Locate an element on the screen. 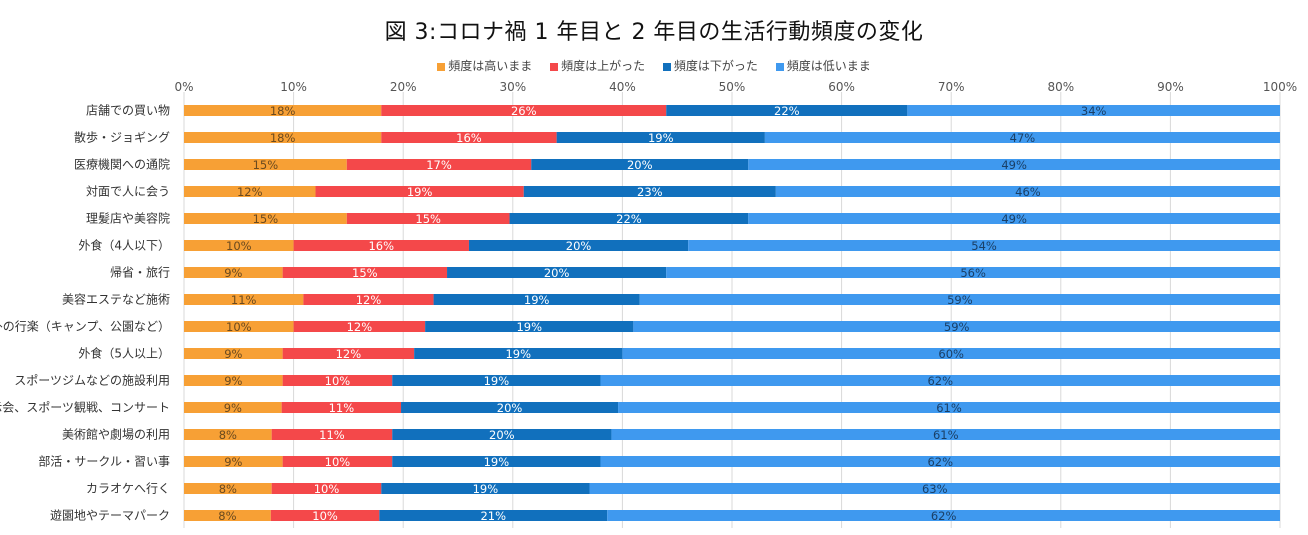 This screenshot has height=535, width=1308. x-tick-label: 50% is located at coordinates (732, 87).